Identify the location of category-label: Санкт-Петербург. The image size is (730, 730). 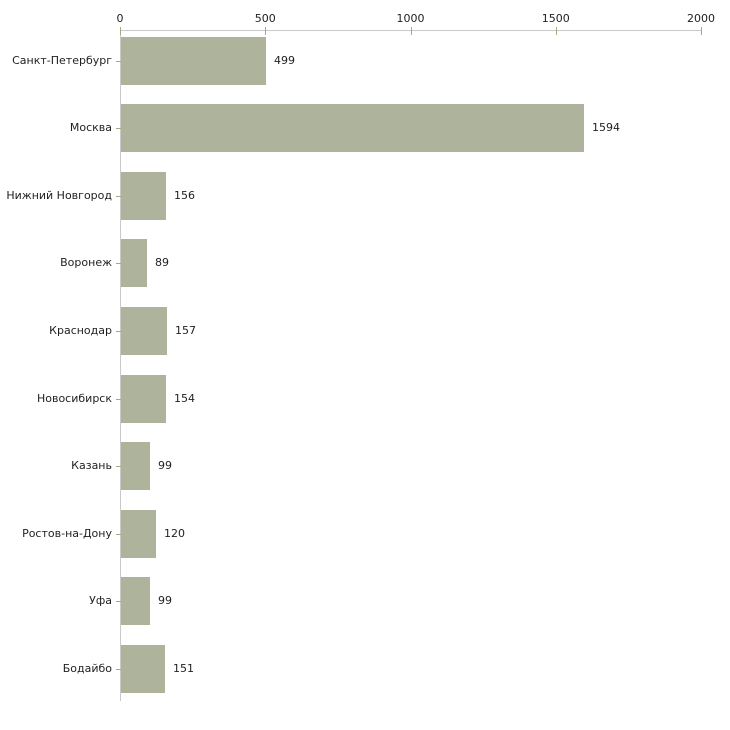
(62, 60).